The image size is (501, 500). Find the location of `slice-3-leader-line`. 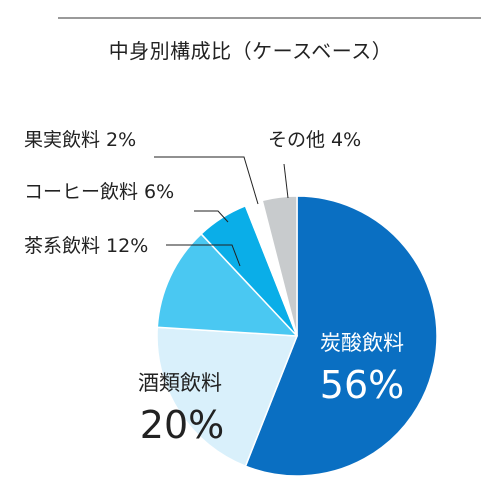

slice-3-leader-line is located at coordinates (203, 255).